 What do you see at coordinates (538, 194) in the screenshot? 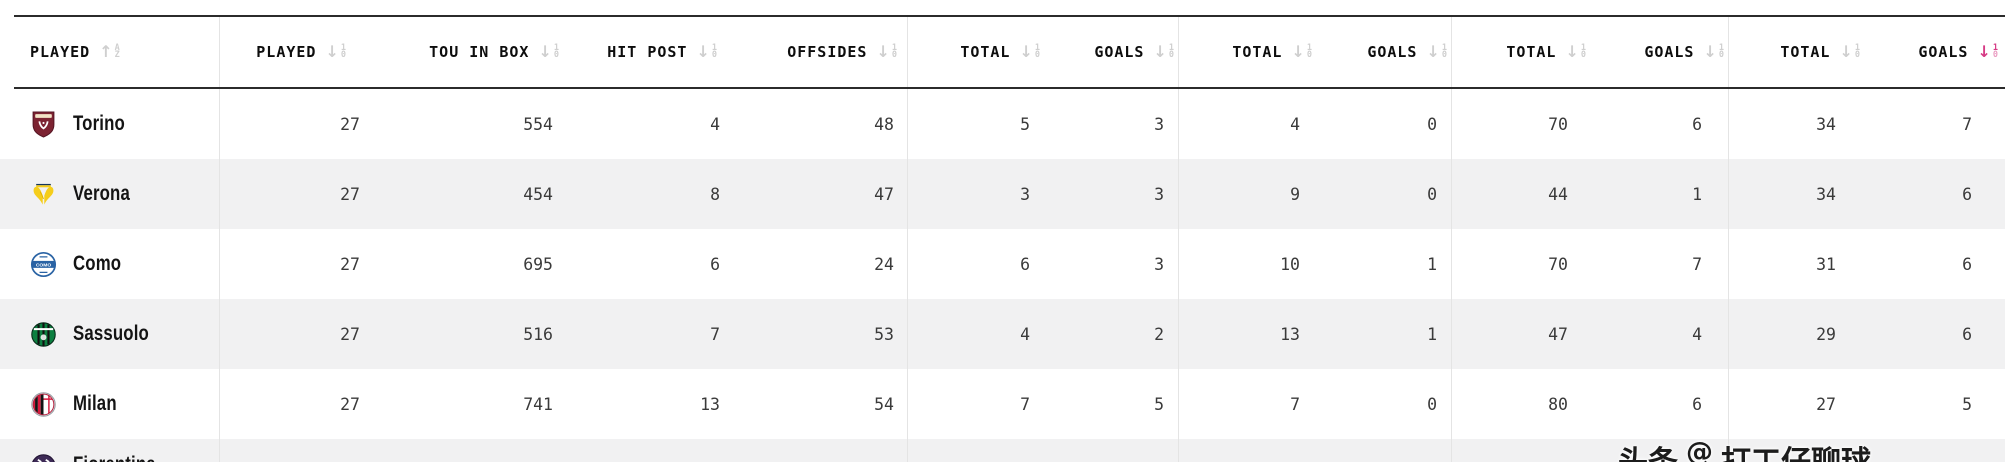
I see `cell-tou-in-box: 454` at bounding box center [538, 194].